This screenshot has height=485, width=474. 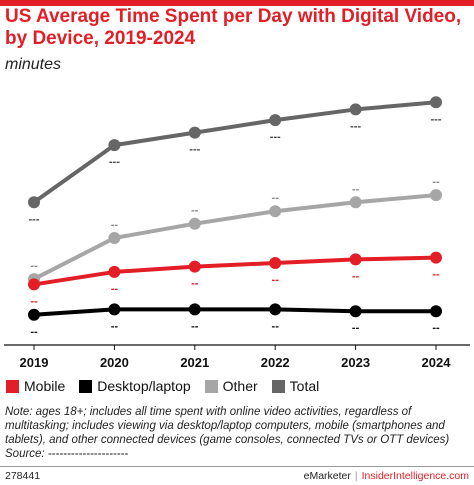 What do you see at coordinates (278, 386) in the screenshot?
I see `legend-swatch-total` at bounding box center [278, 386].